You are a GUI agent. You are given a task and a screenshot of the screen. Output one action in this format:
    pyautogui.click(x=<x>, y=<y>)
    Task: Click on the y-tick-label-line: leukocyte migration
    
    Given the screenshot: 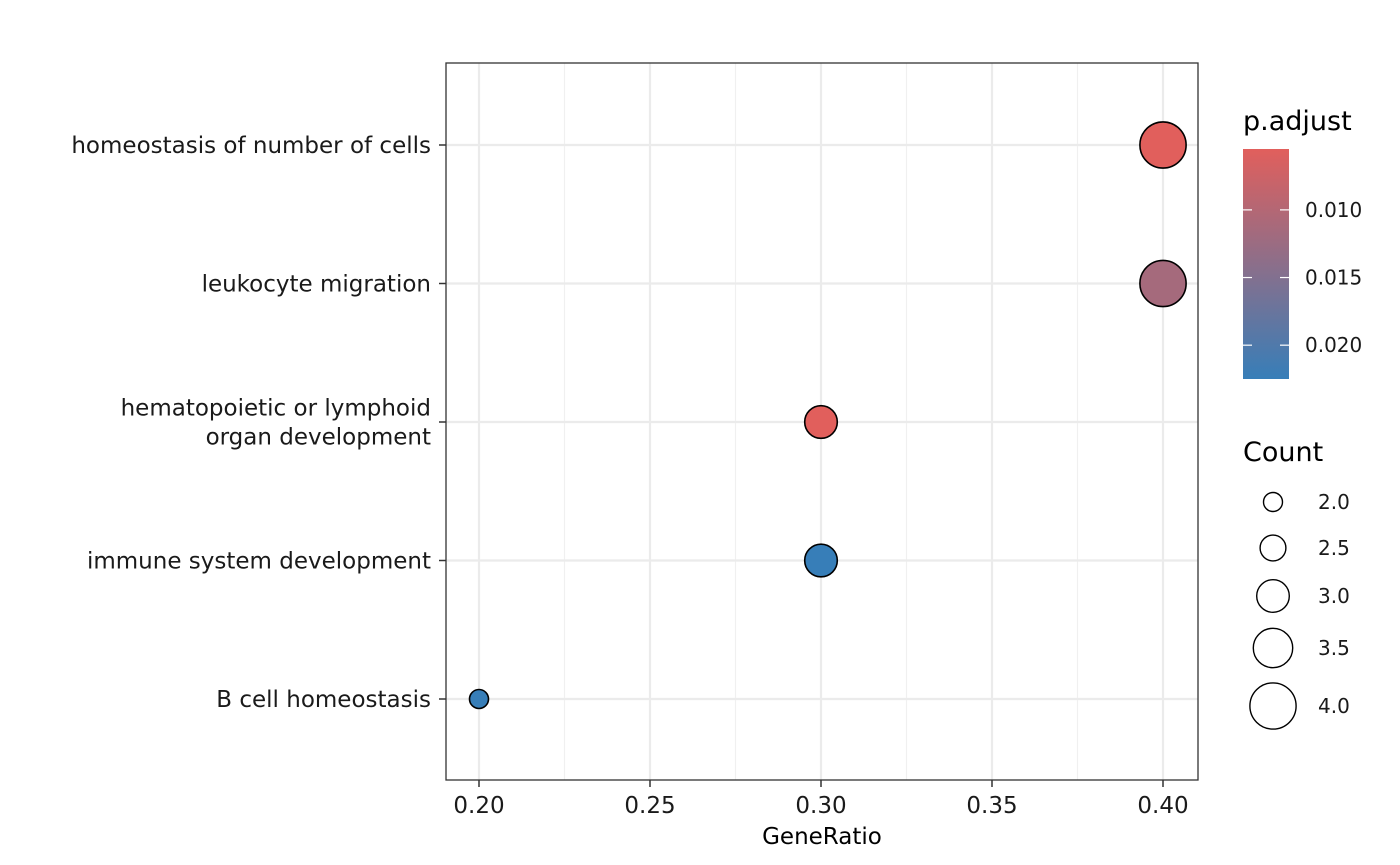 What is the action you would take?
    pyautogui.click(x=316, y=285)
    